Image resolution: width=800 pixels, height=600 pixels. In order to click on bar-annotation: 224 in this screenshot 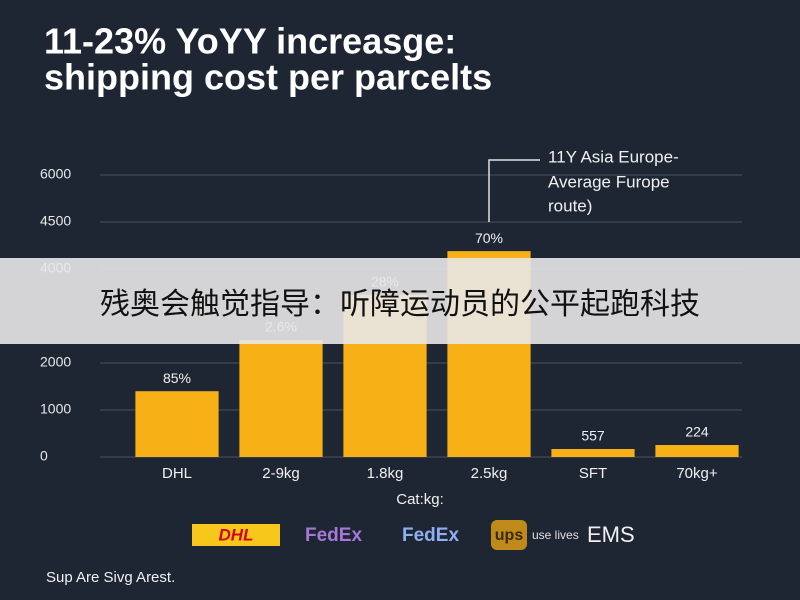, I will do `click(697, 432)`.